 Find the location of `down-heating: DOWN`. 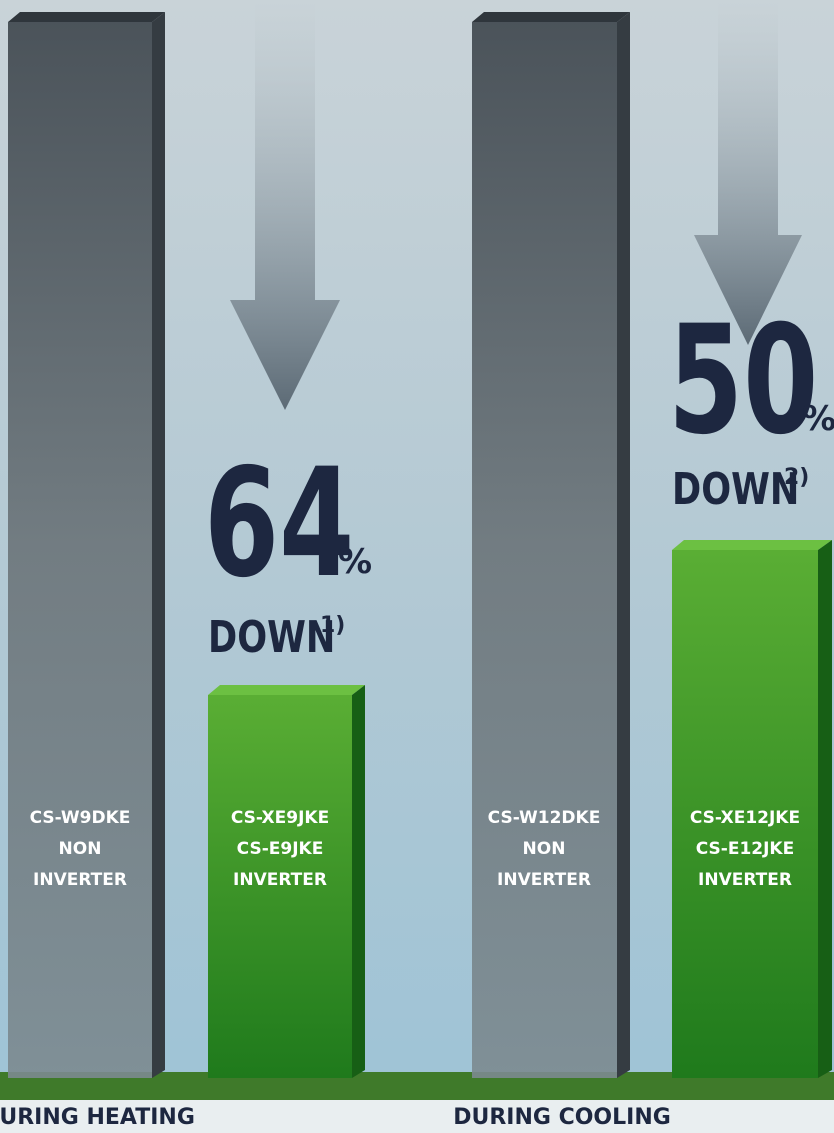

down-heating: DOWN is located at coordinates (271, 637).